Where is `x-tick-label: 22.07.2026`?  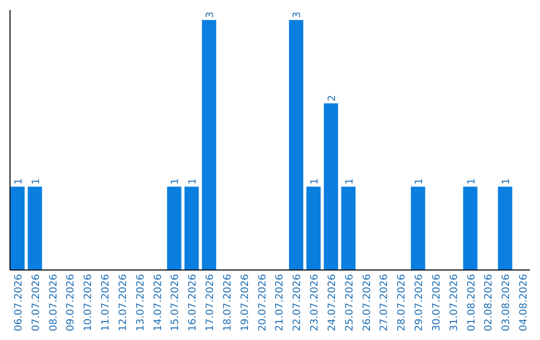
x-tick-label: 22.07.2026 is located at coordinates (298, 303).